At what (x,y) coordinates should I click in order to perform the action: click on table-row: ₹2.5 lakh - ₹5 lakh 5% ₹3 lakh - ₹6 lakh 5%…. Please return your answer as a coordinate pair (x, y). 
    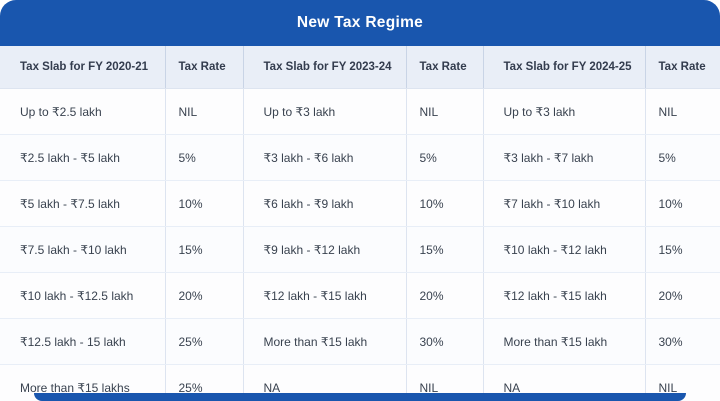
    Looking at the image, I should click on (360, 157).